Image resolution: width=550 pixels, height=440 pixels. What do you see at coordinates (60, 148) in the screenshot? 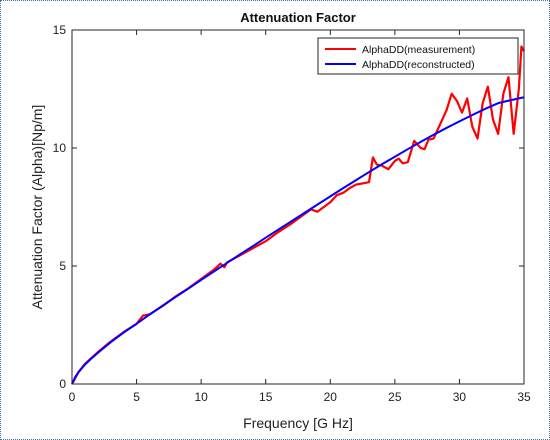
I see `y-tick-label: 10` at bounding box center [60, 148].